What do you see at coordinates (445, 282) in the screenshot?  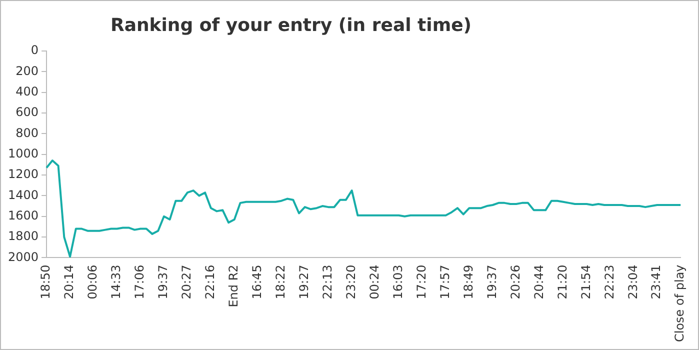 I see `x-tick-label: 17:57` at bounding box center [445, 282].